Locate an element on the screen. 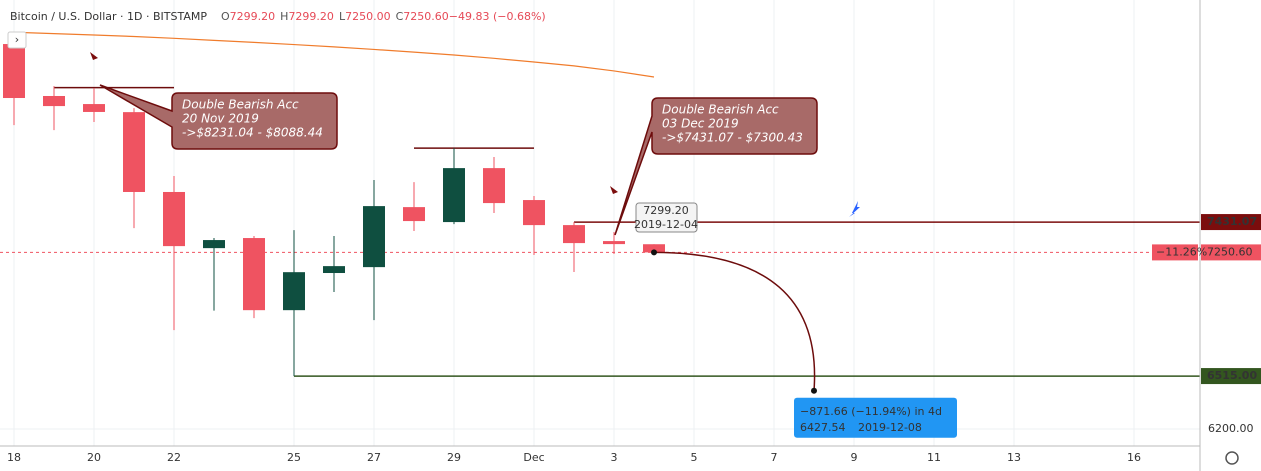 This screenshot has width=1261, height=471. level-label: 6515.00 is located at coordinates (1232, 375).